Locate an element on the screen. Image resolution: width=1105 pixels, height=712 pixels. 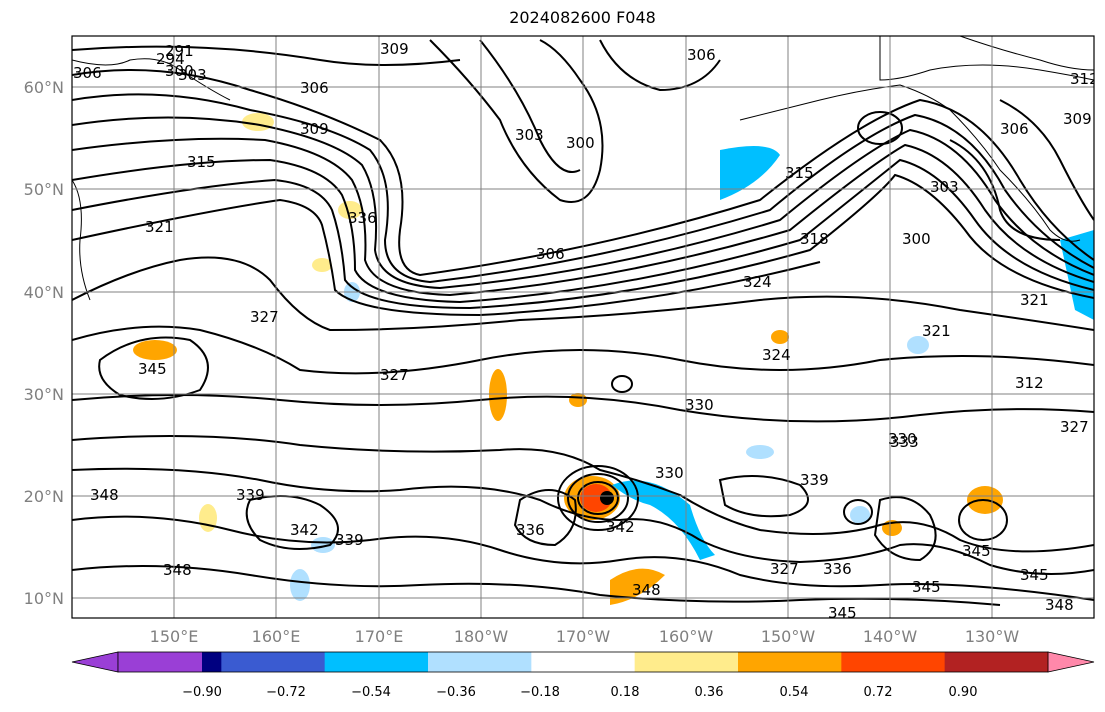
lat-label: 50°N is located at coordinates (44, 189).